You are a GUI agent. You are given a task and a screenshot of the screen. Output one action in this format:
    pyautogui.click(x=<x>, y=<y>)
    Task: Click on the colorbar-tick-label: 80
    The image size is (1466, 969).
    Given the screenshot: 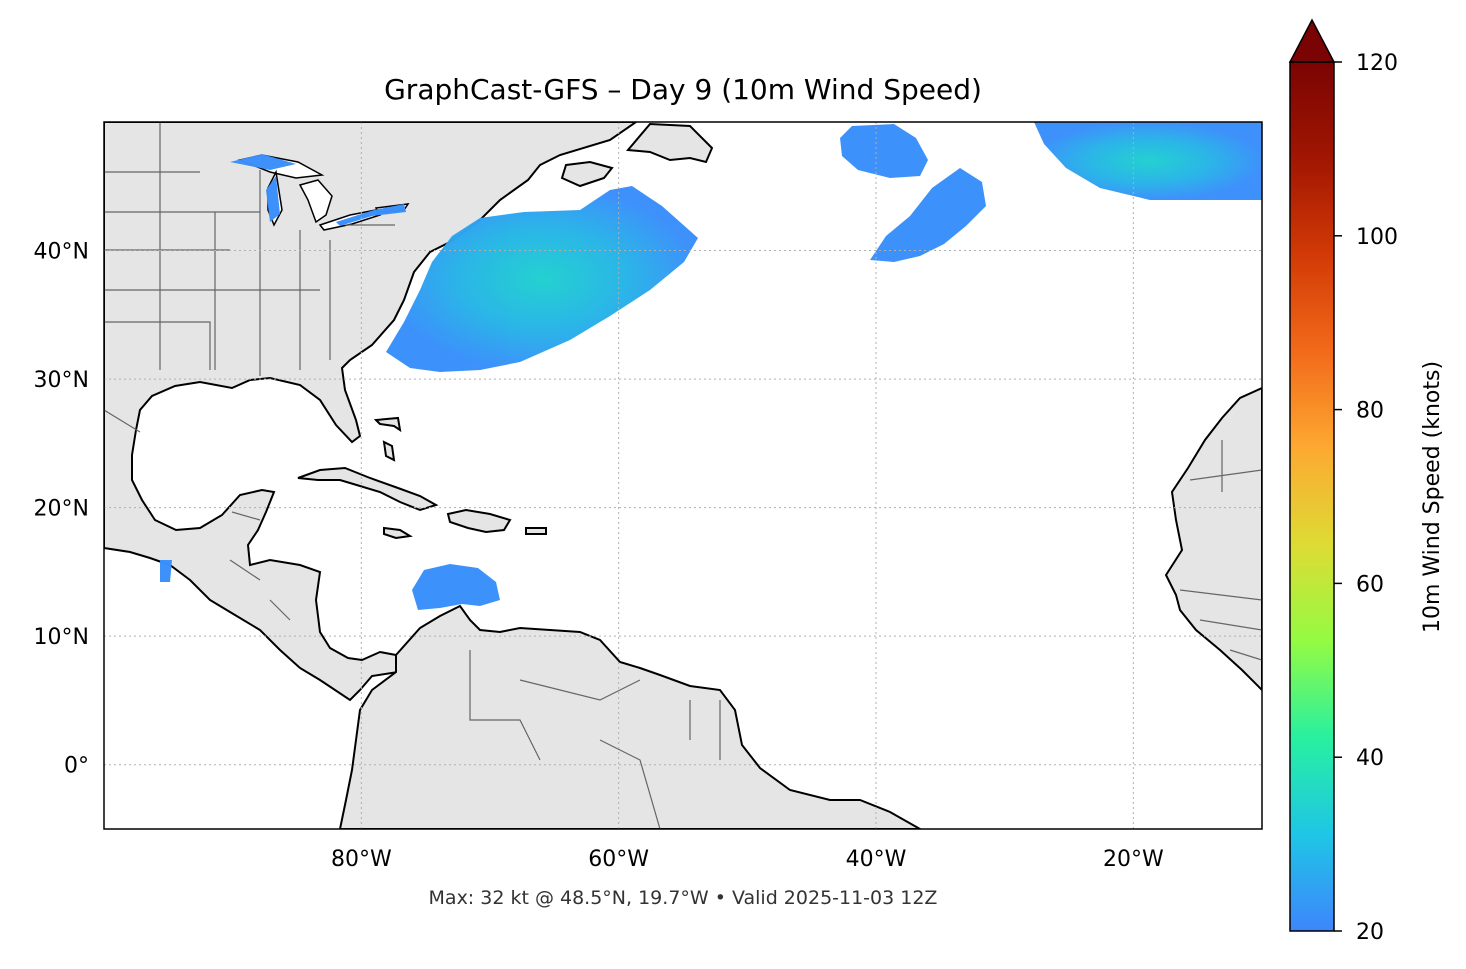 What is the action you would take?
    pyautogui.click(x=1370, y=411)
    